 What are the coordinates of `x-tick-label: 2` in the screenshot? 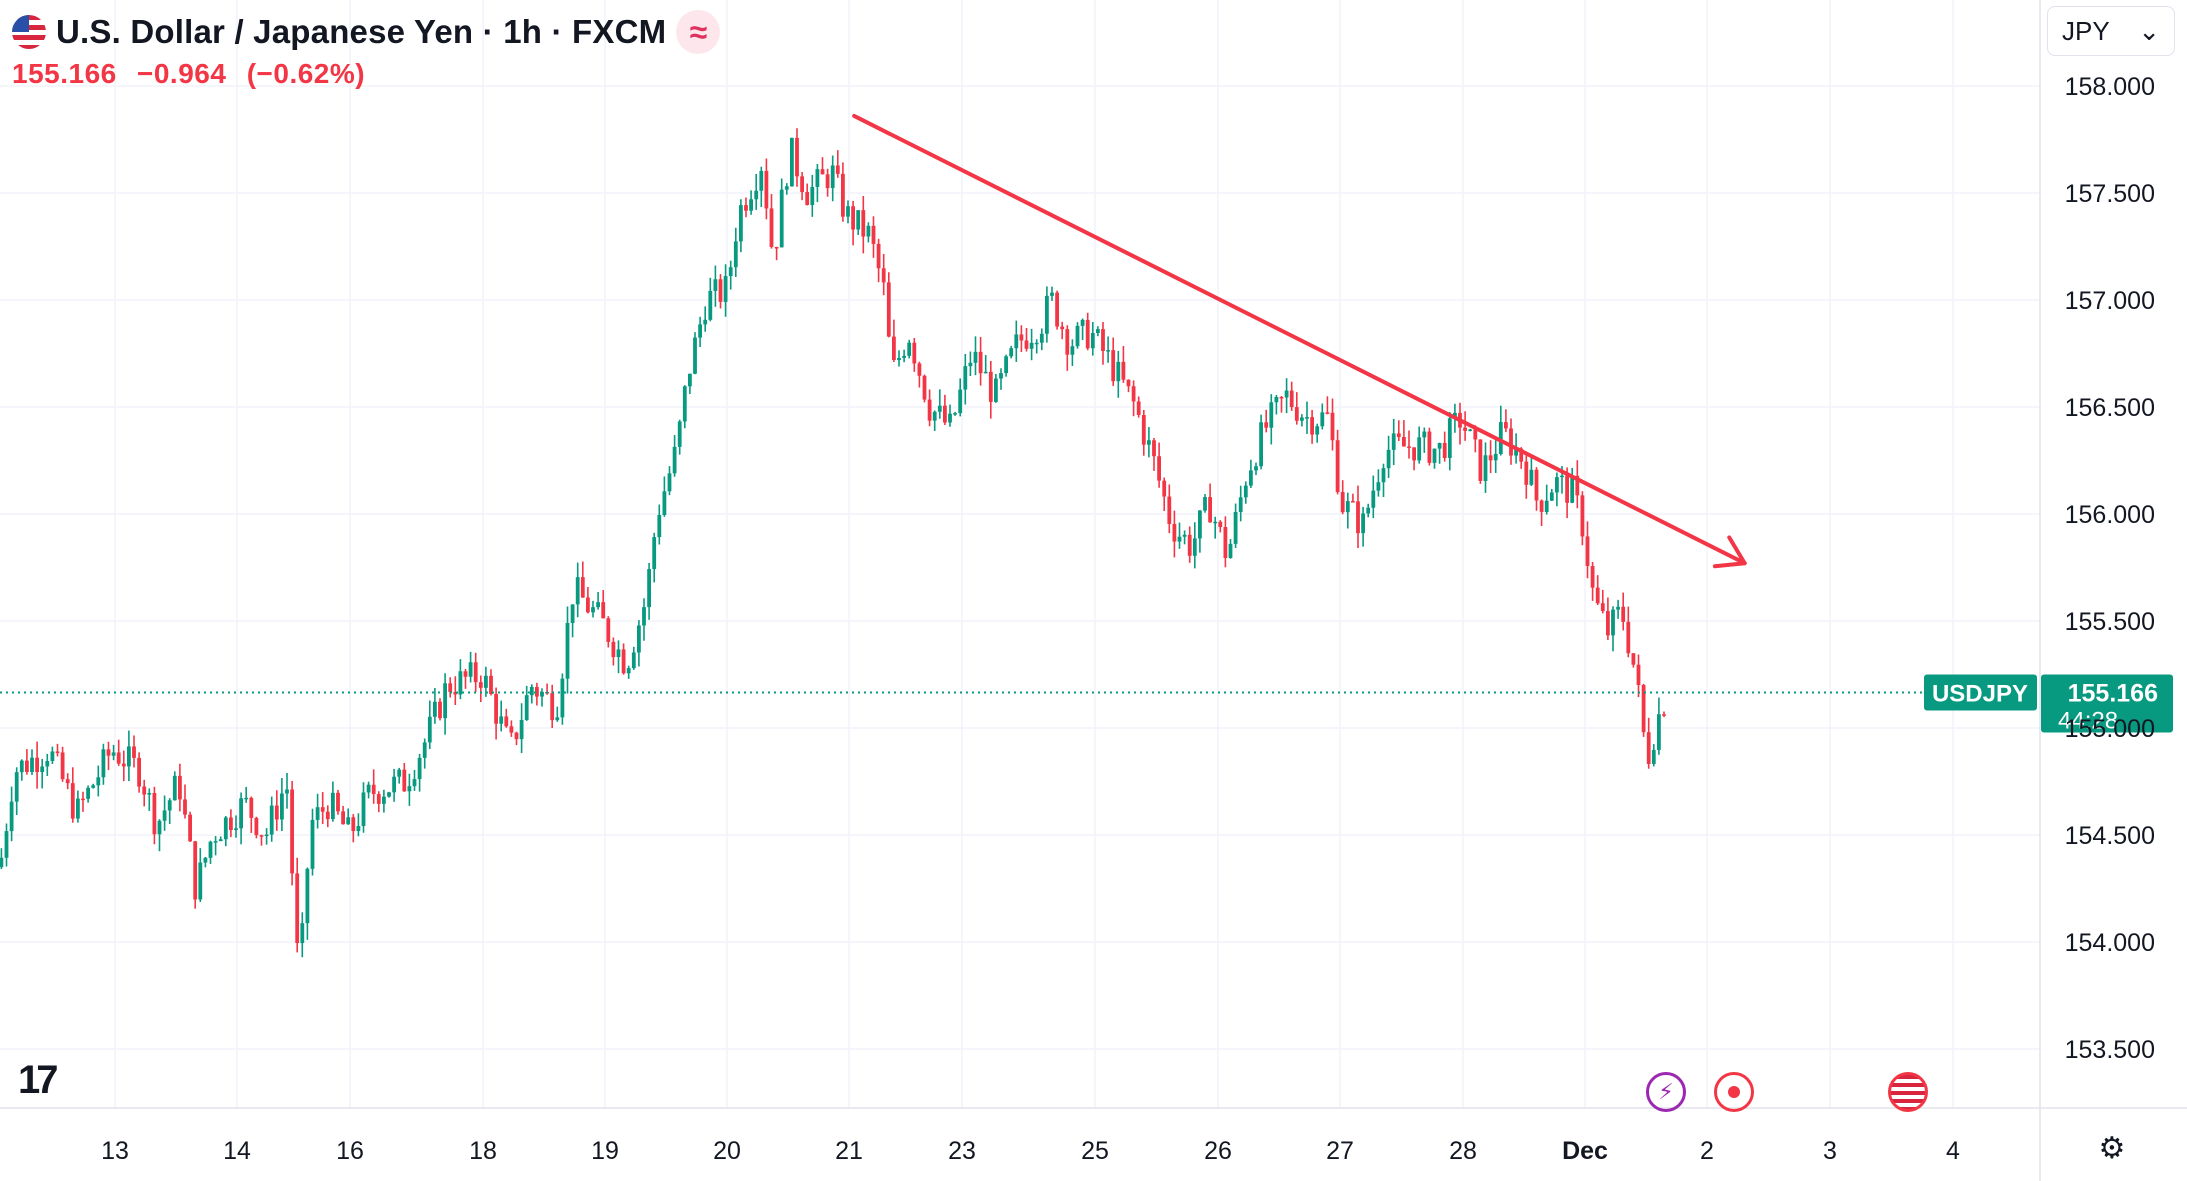 It's located at (1707, 1151).